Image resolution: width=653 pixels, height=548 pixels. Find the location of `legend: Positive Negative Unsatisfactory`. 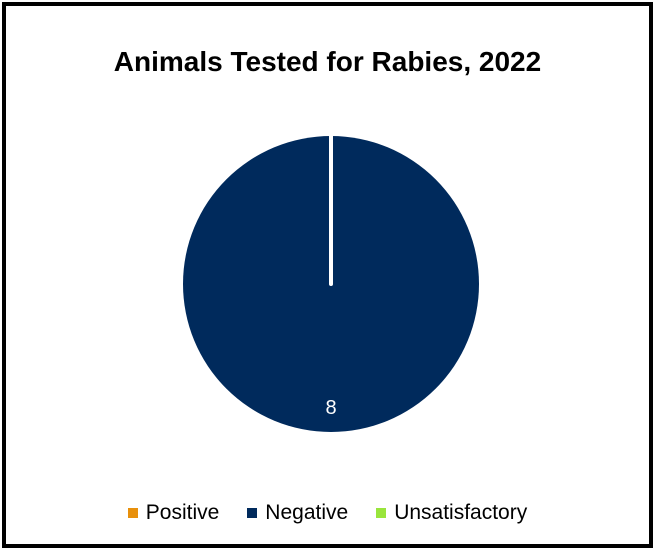

legend: Positive Negative Unsatisfactory is located at coordinates (327, 513).